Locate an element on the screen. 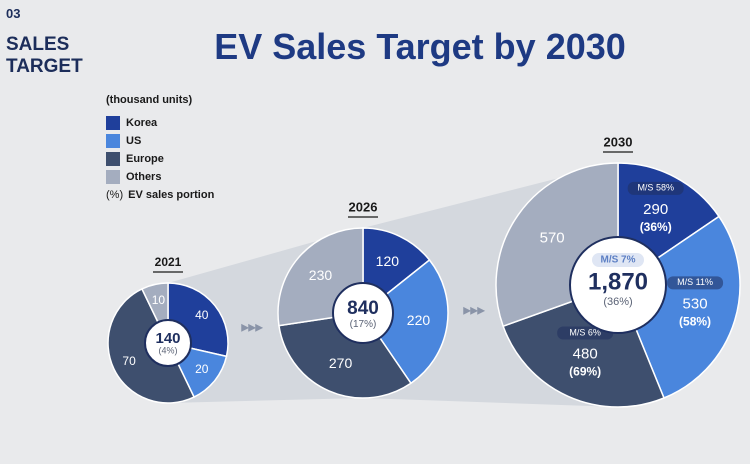  slice-value-us-2021: 20 is located at coordinates (202, 369).